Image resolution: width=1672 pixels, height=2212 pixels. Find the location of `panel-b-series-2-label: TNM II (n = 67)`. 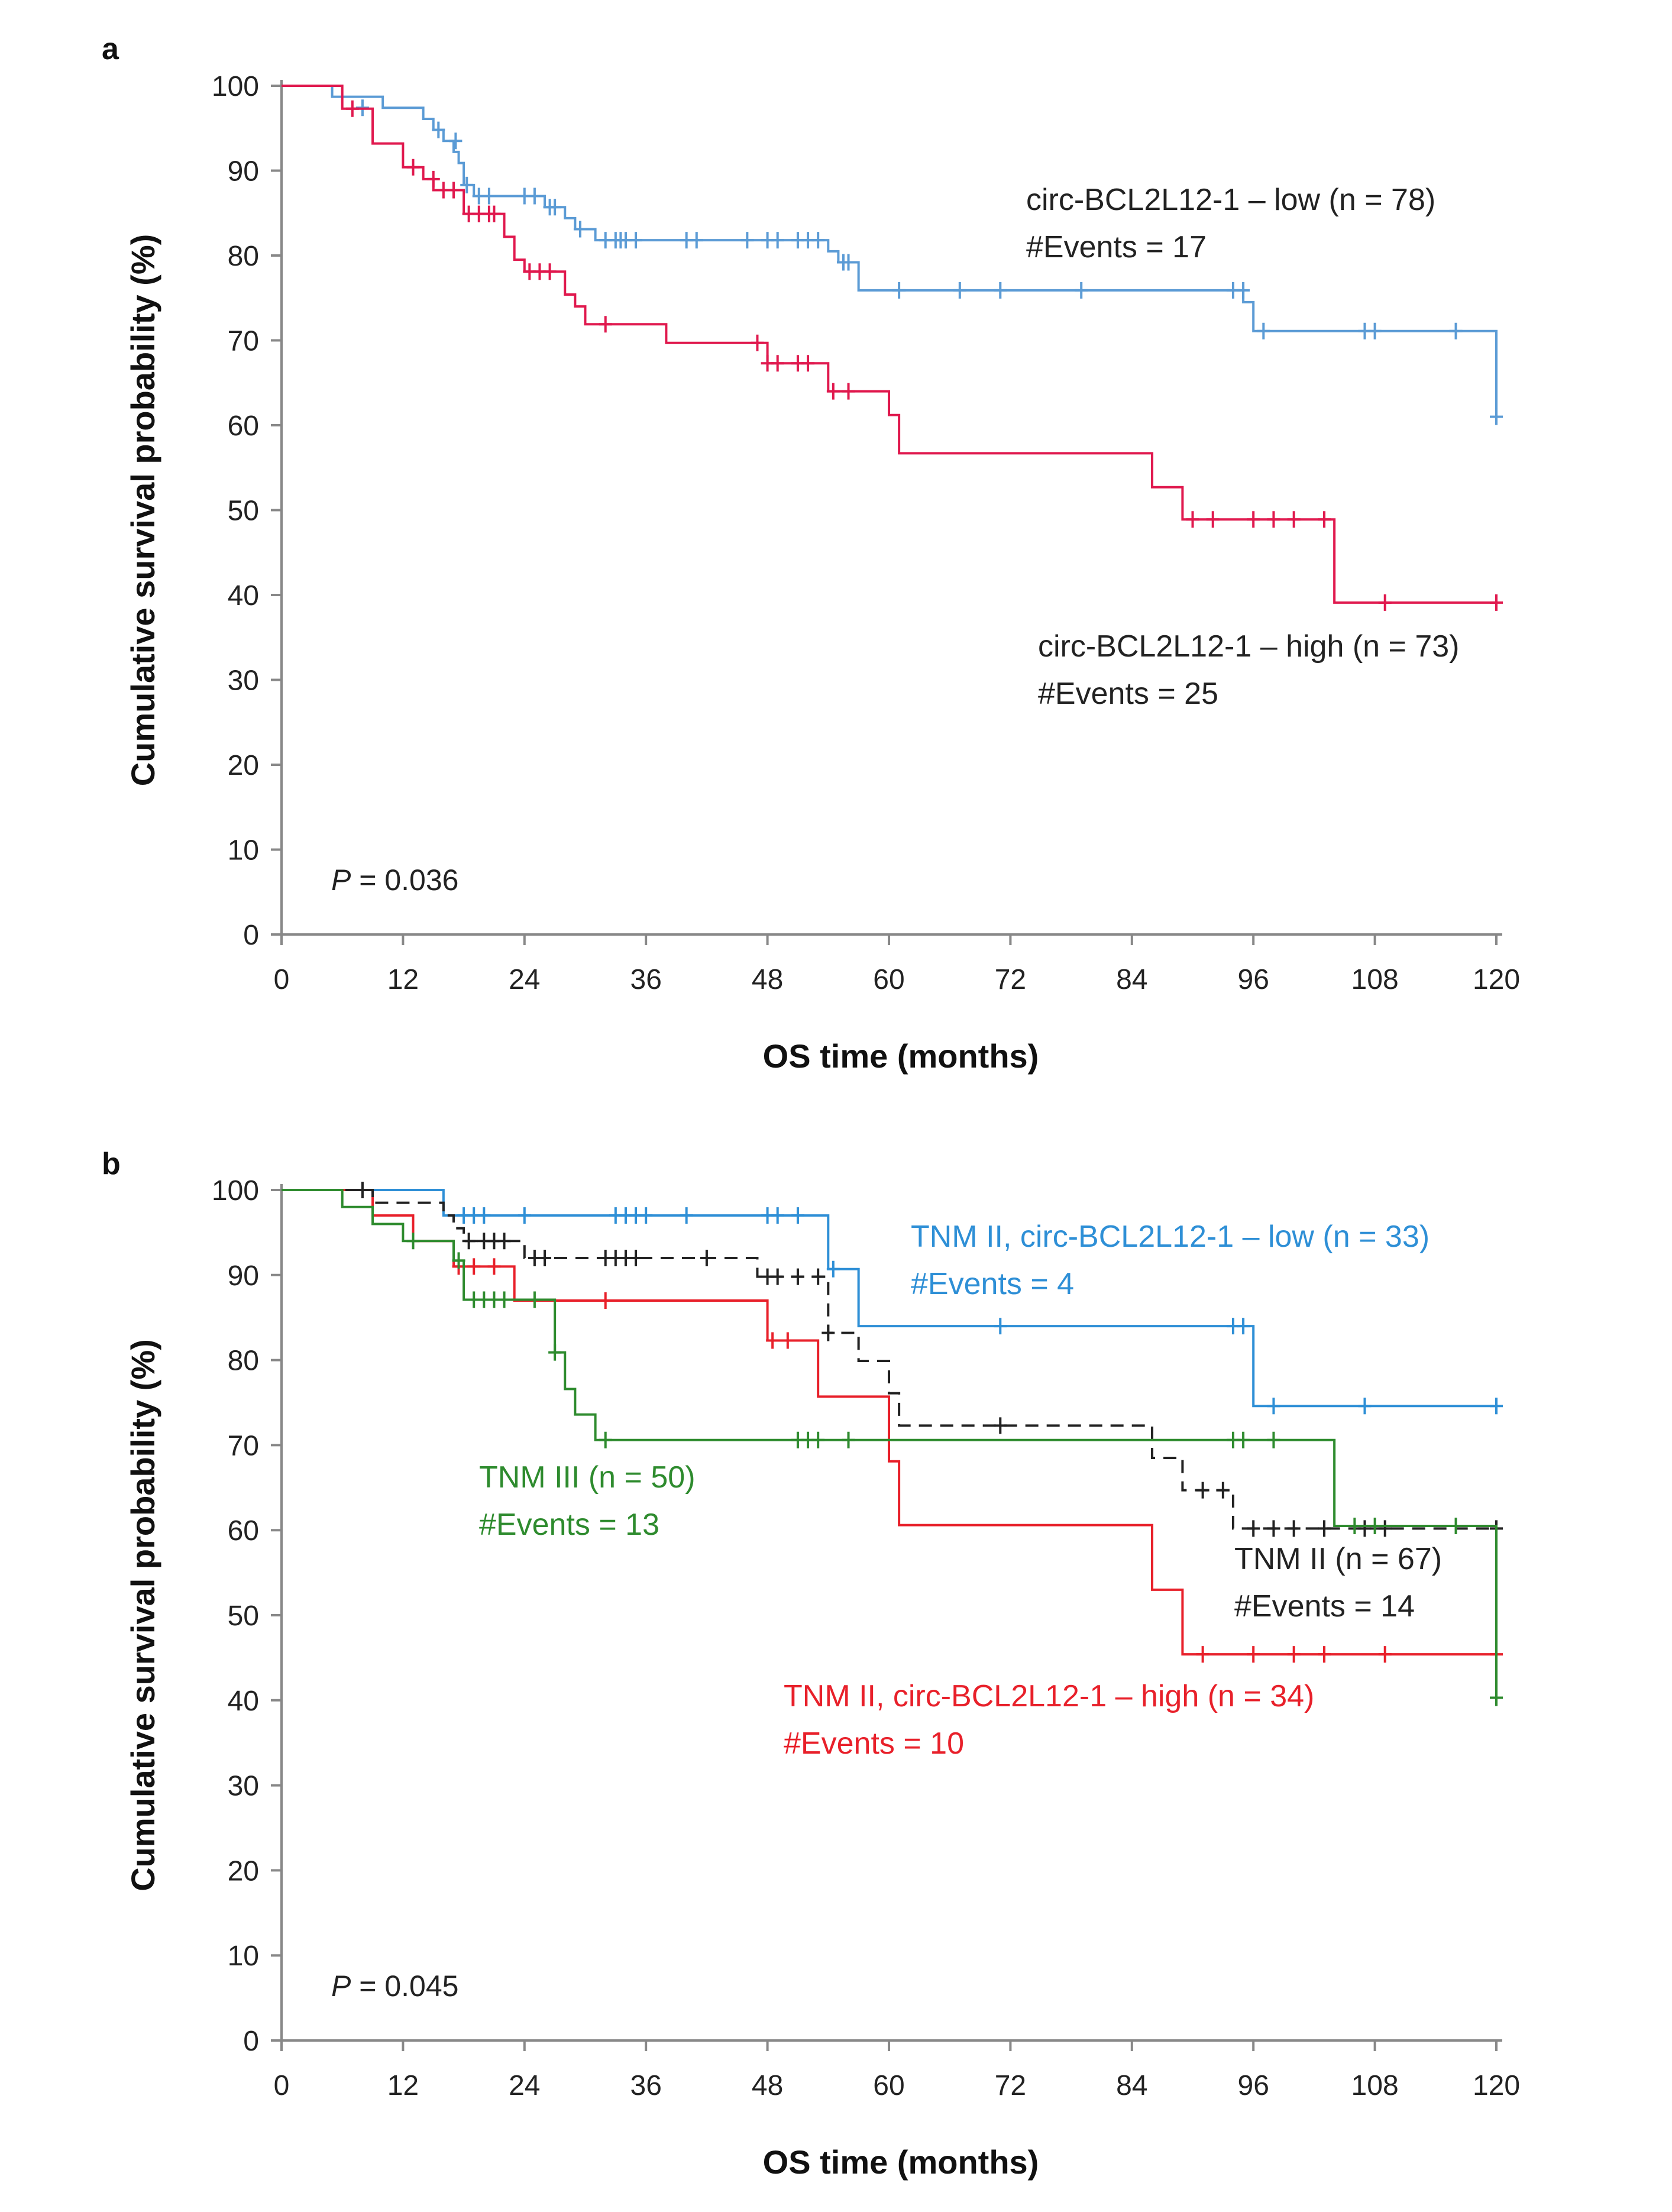

panel-b-series-2-label: TNM II (n = 67) is located at coordinates (1338, 1559).